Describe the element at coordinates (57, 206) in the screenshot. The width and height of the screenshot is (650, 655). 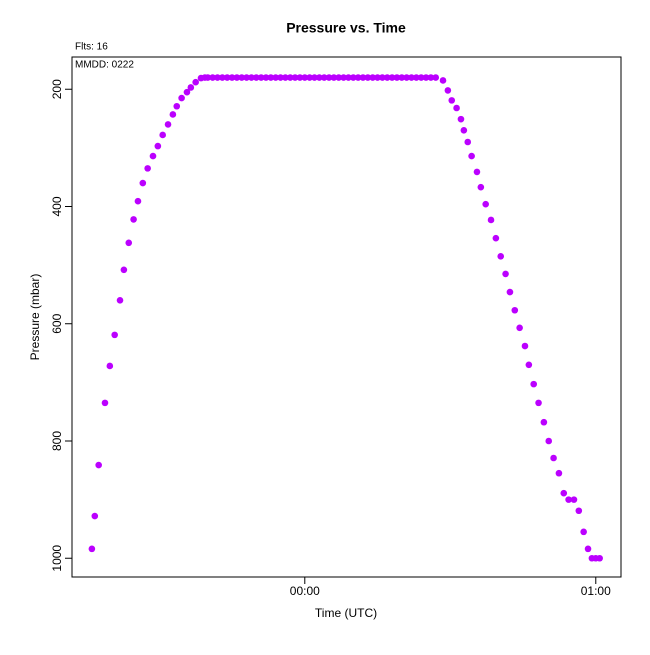
I see `y-tick-label: 400` at that location.